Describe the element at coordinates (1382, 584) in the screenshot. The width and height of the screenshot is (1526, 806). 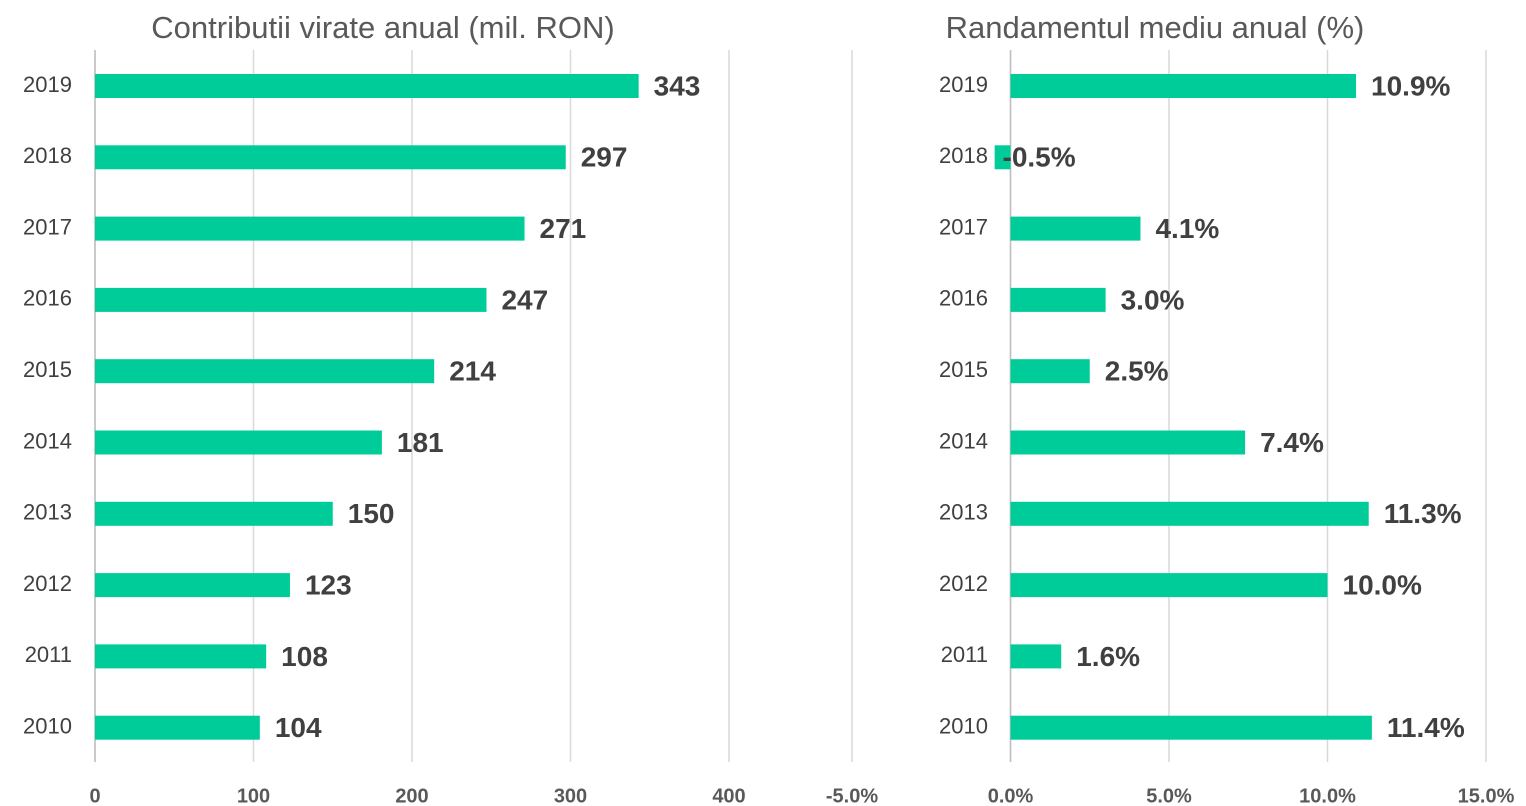
I see `data-label: 10.0%` at that location.